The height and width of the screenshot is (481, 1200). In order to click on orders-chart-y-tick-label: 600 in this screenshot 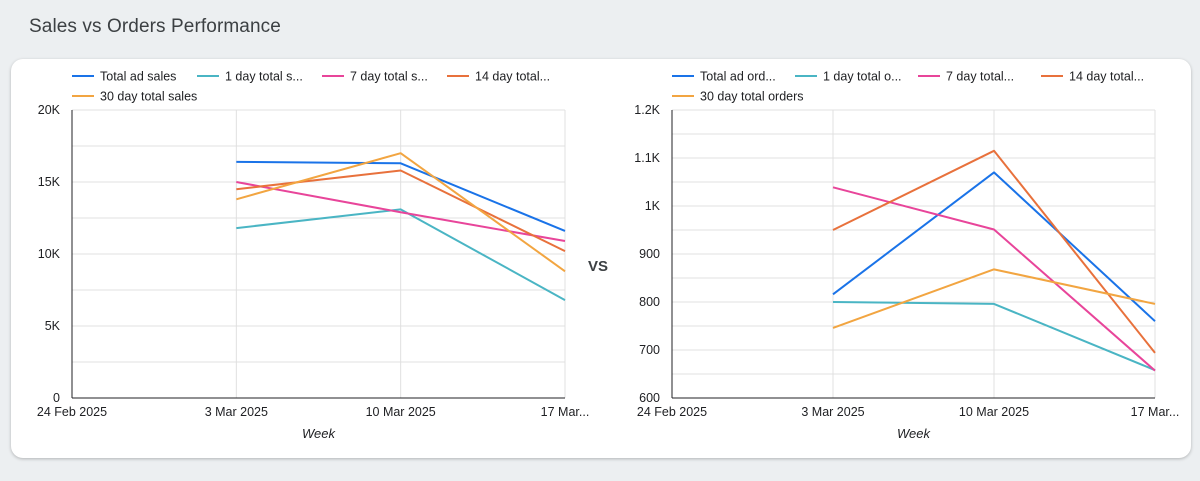, I will do `click(649, 398)`.